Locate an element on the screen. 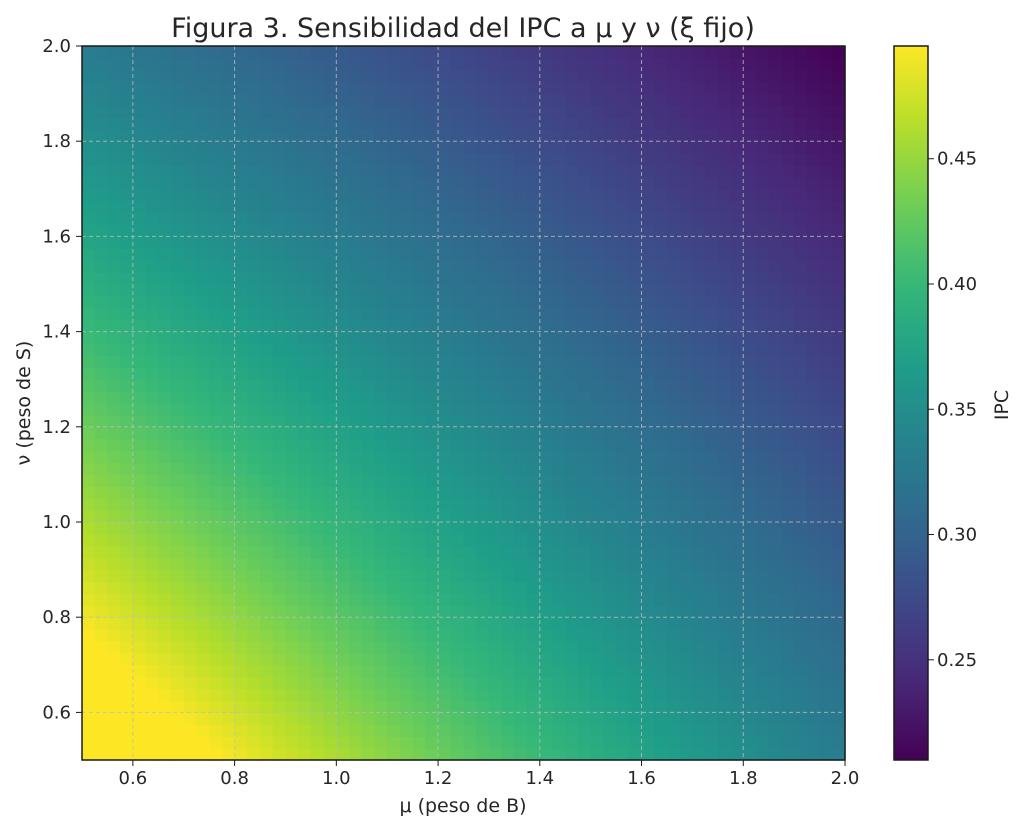 Image resolution: width=1024 pixels, height=834 pixels. x-tick-label: 0.6 is located at coordinates (133, 778).